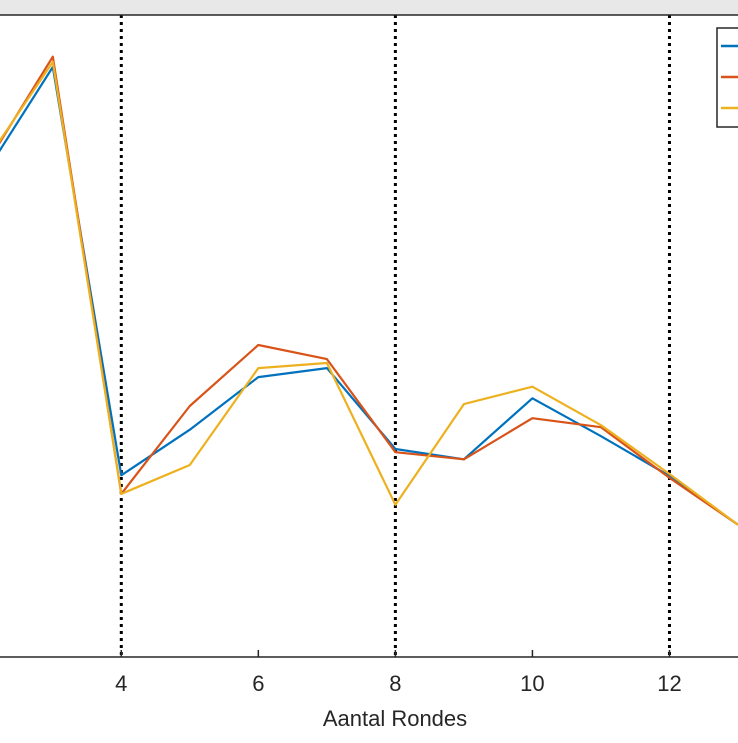 The image size is (738, 743). What do you see at coordinates (395, 718) in the screenshot?
I see `x-axis-label: Aantal Rondes` at bounding box center [395, 718].